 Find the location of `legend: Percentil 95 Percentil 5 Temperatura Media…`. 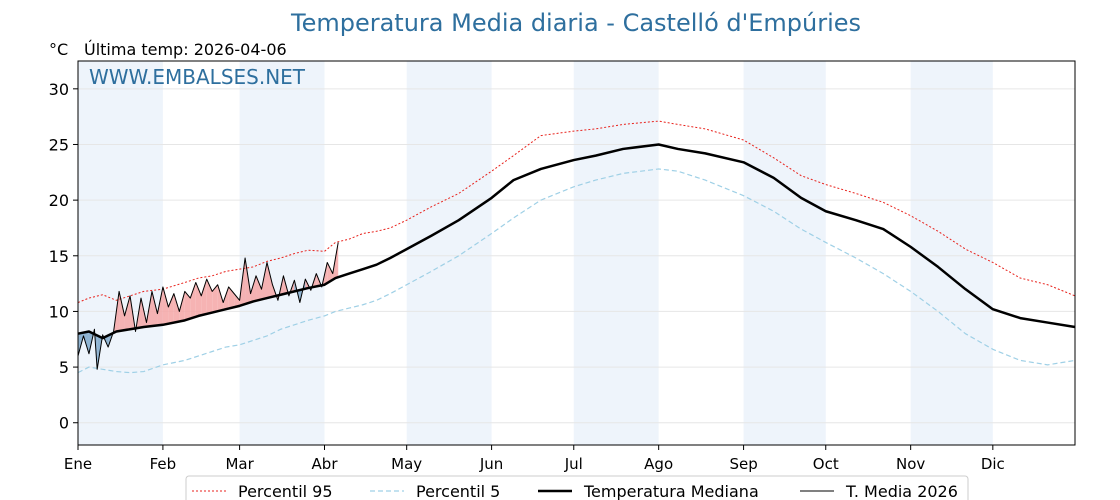

legend: Percentil 95 Percentil 5 Temperatura Media… is located at coordinates (577, 487).